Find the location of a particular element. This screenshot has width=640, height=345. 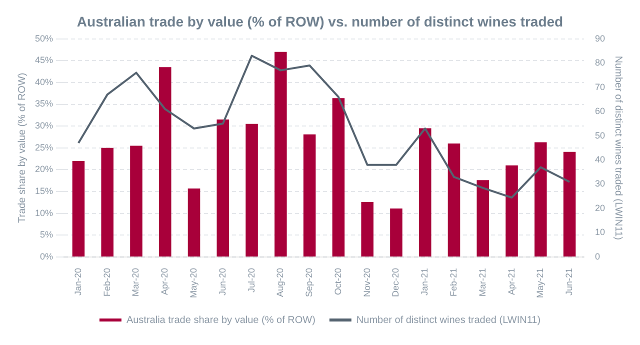

y-tick-label: 5% is located at coordinates (47, 235).